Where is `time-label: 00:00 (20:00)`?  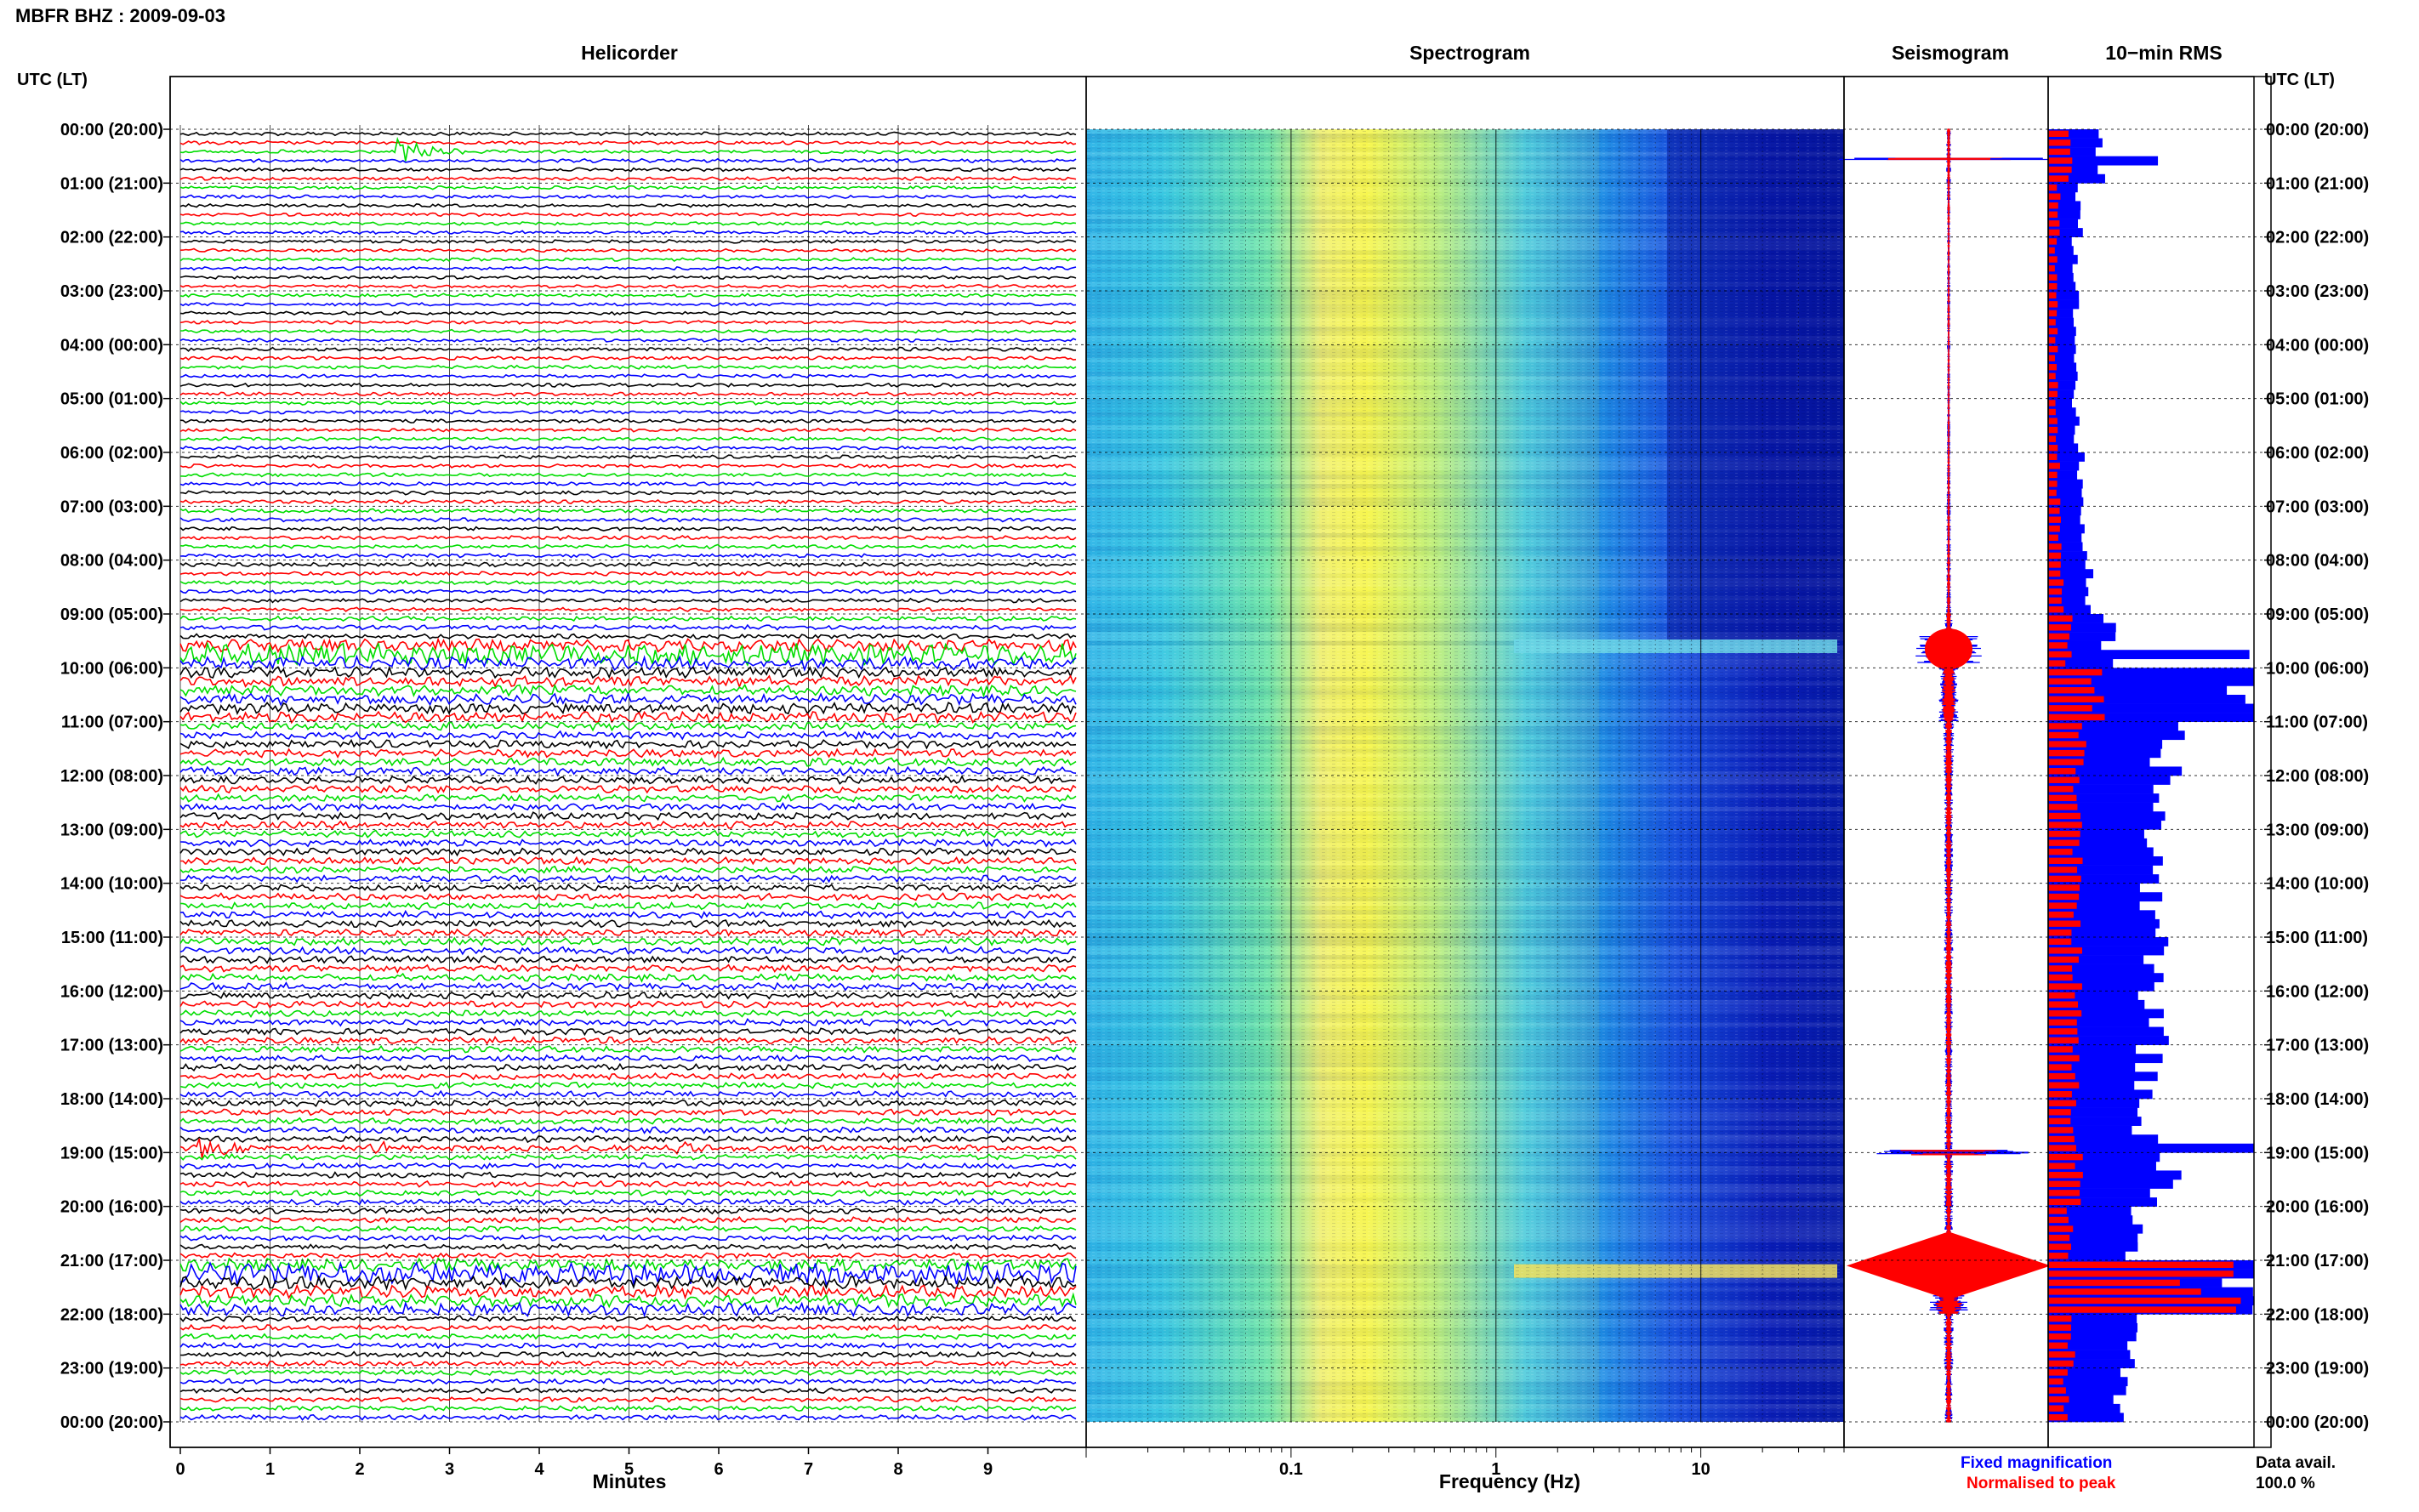 time-label: 00:00 (20:00) is located at coordinates (111, 130).